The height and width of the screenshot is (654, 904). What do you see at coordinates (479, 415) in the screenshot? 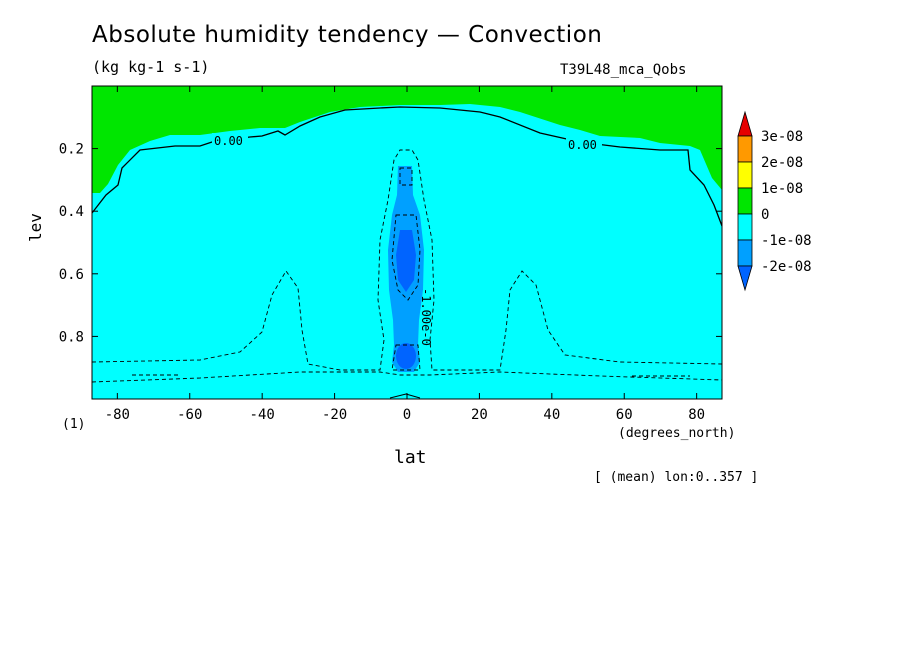
I see `x-tick-label: 20` at bounding box center [479, 415].